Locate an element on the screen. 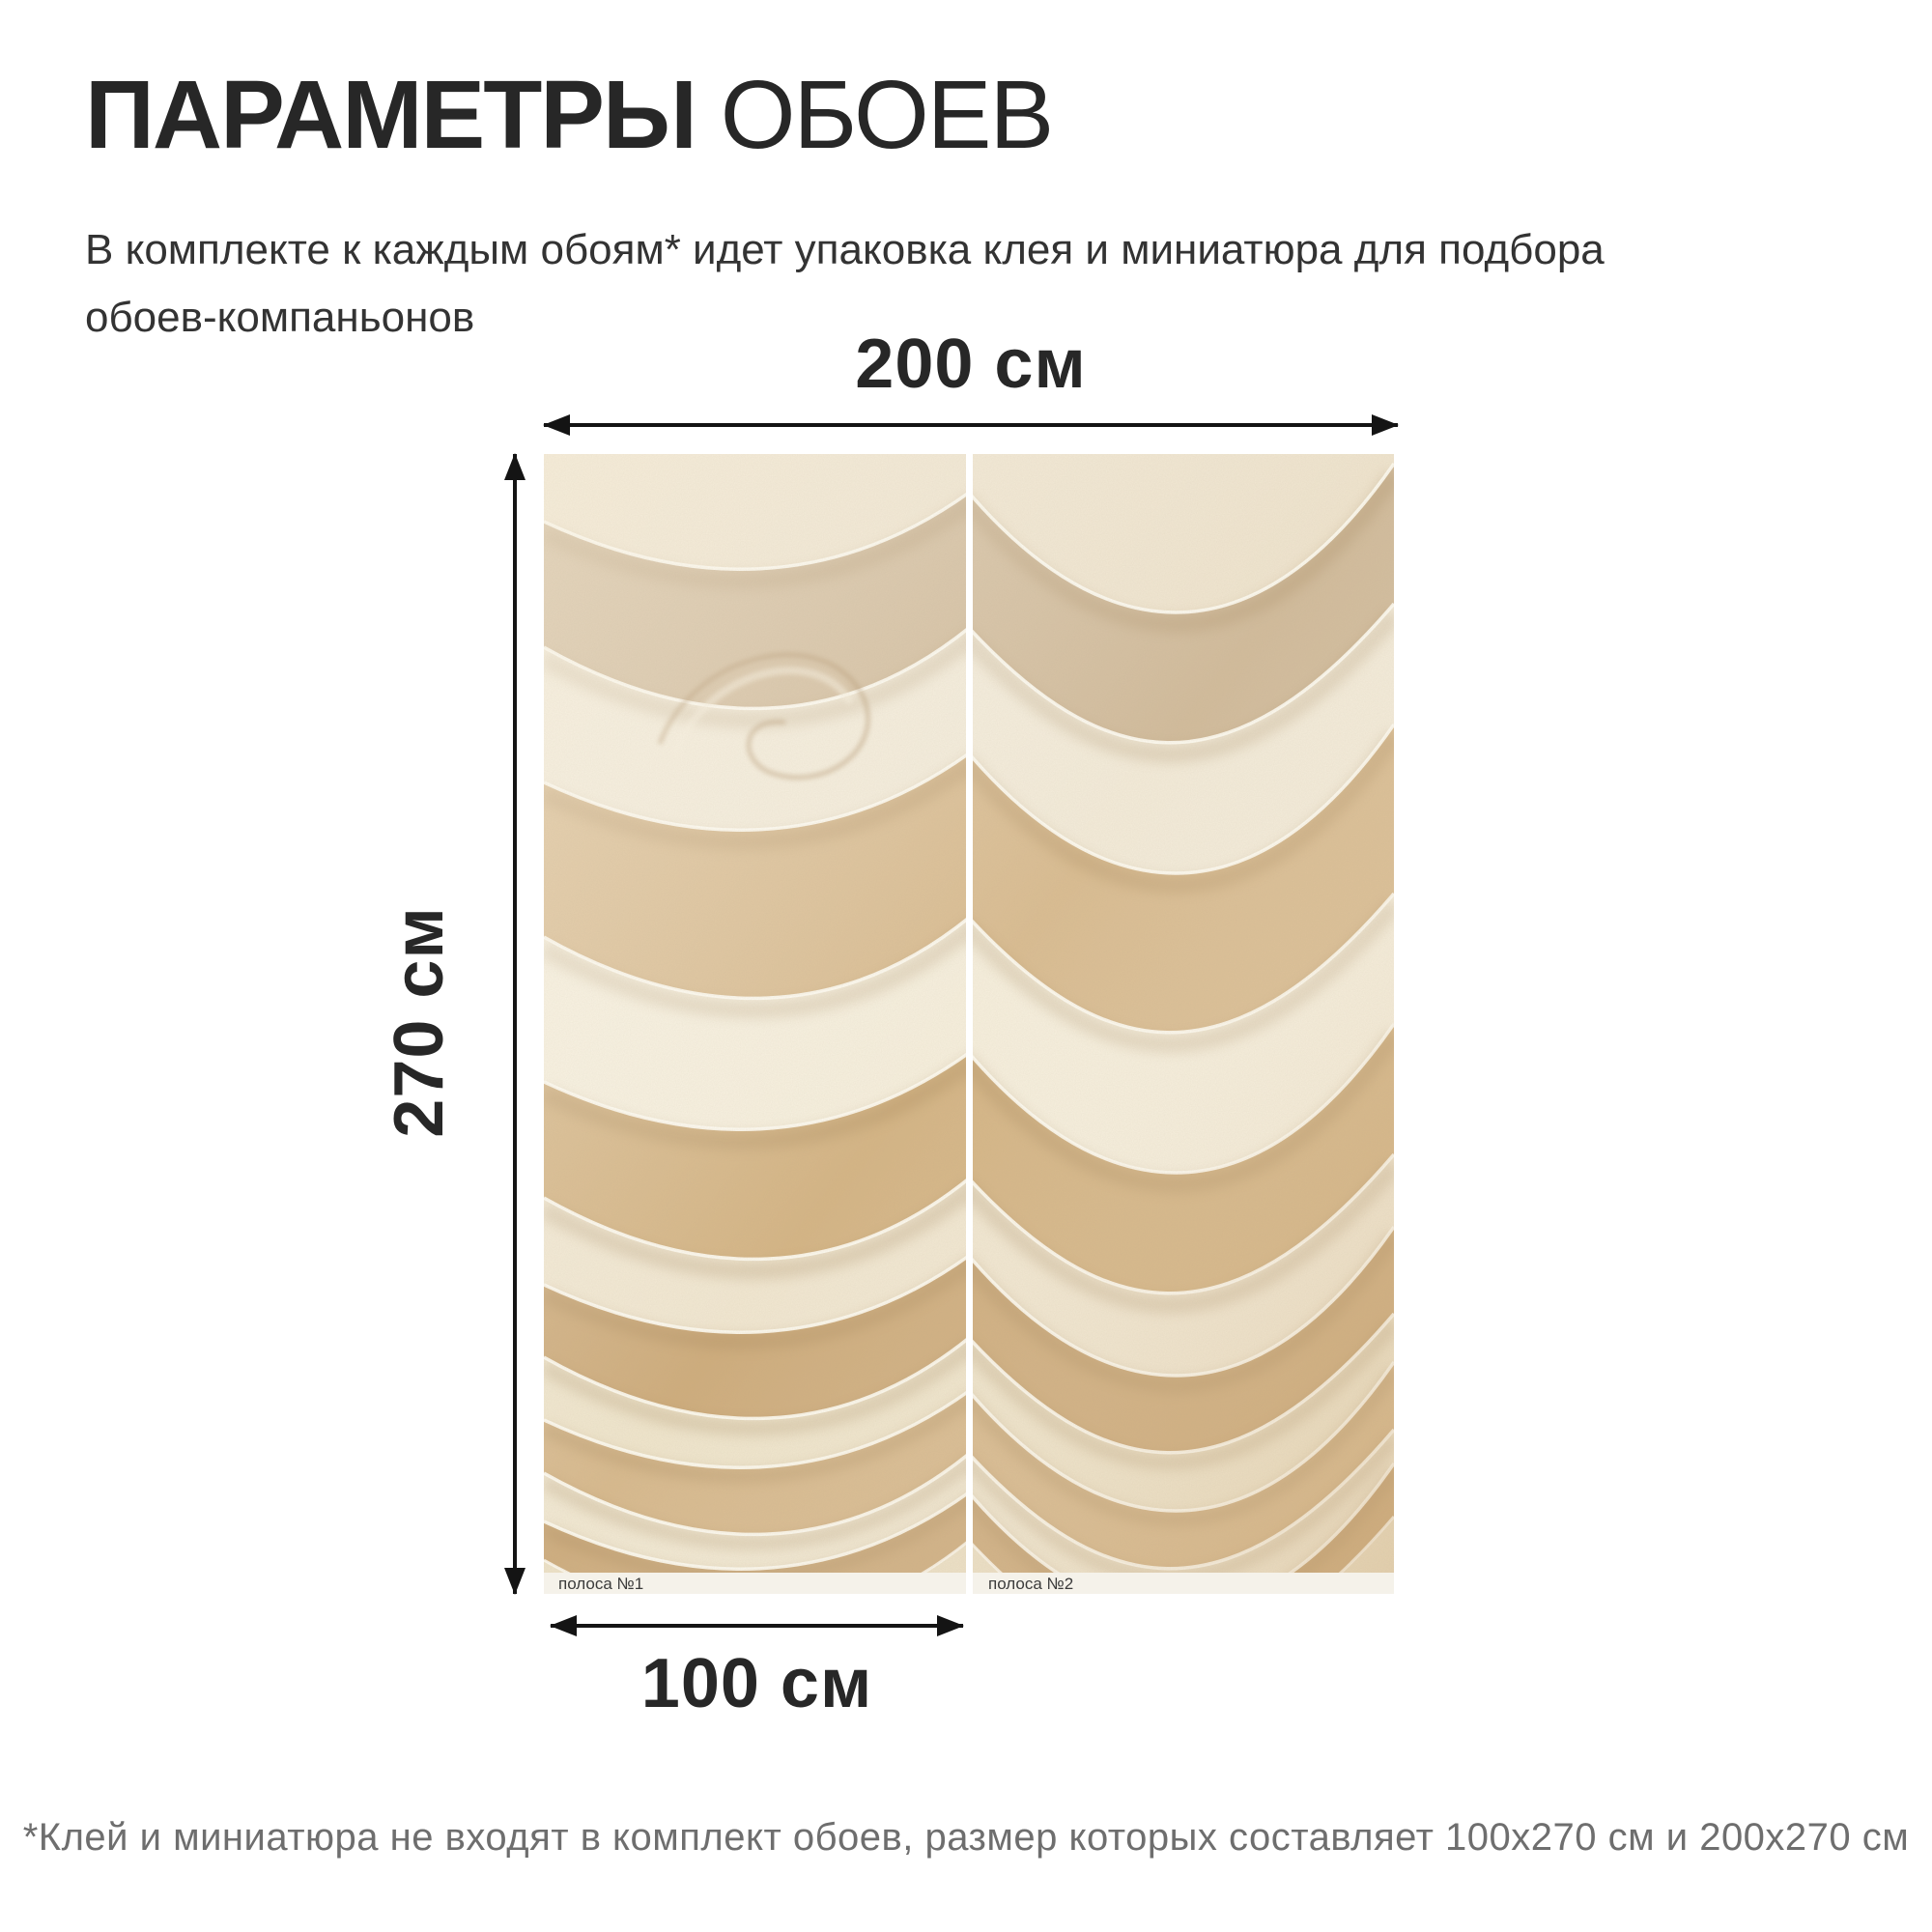  page-title-primary: ПАРАМЕТРЫ is located at coordinates (391, 115).